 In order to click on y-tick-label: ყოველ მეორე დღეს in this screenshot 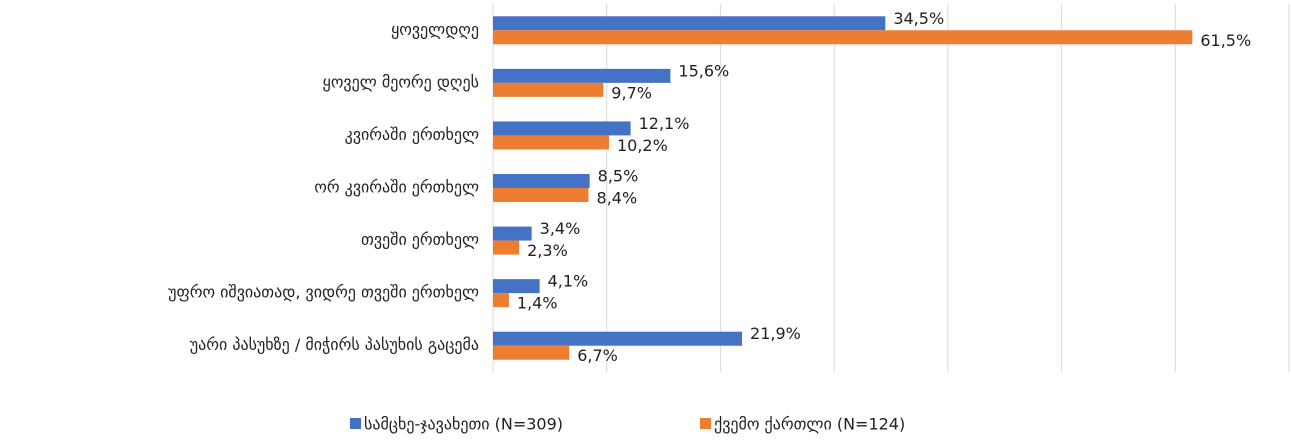, I will do `click(401, 81)`.